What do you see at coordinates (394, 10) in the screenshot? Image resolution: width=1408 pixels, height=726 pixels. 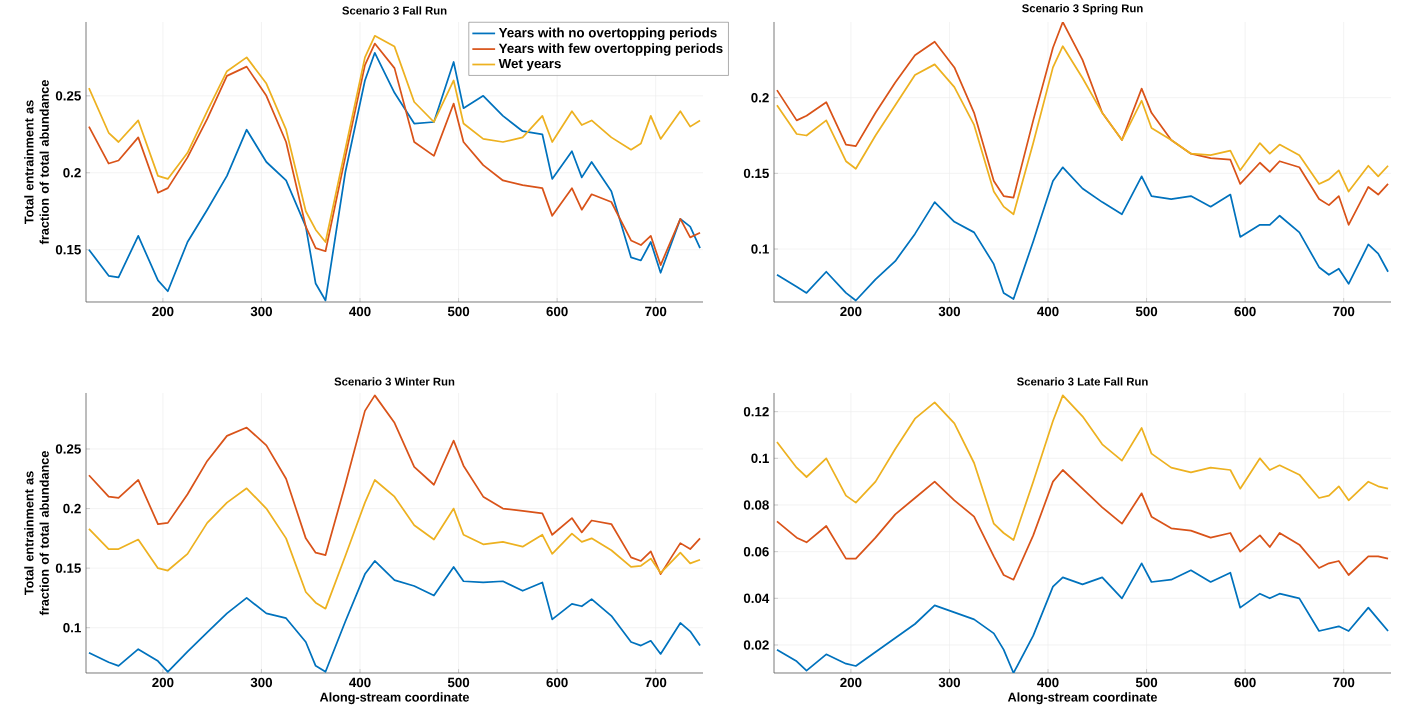 I see `chart-title: Scenario 3 Fall Run` at bounding box center [394, 10].